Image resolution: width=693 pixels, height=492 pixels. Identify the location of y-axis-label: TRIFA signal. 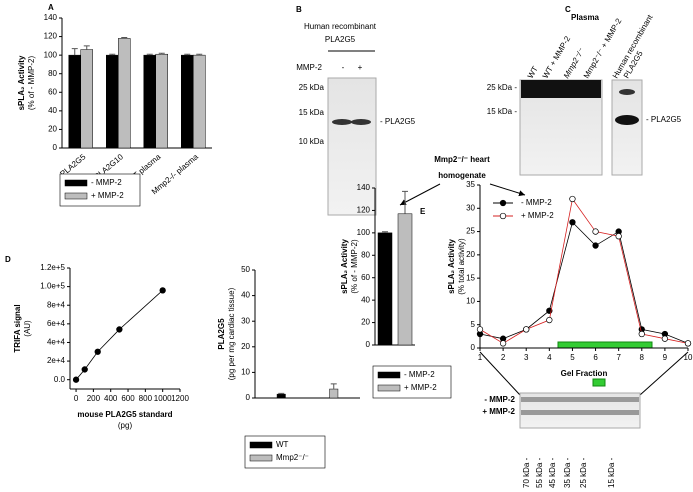
(17, 328).